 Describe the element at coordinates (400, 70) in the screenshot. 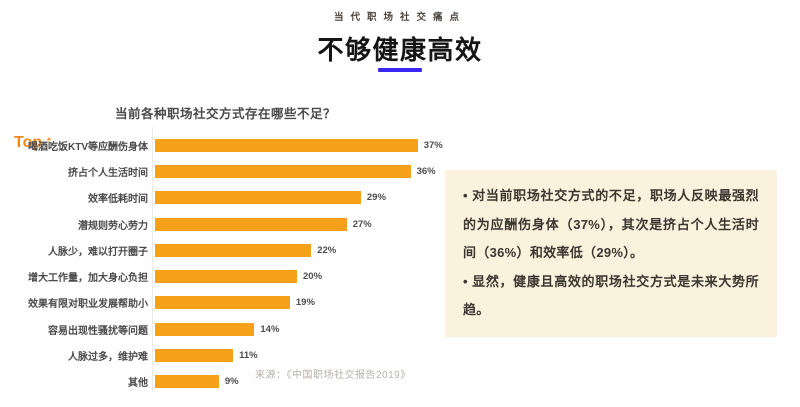

I see `title-underline` at that location.